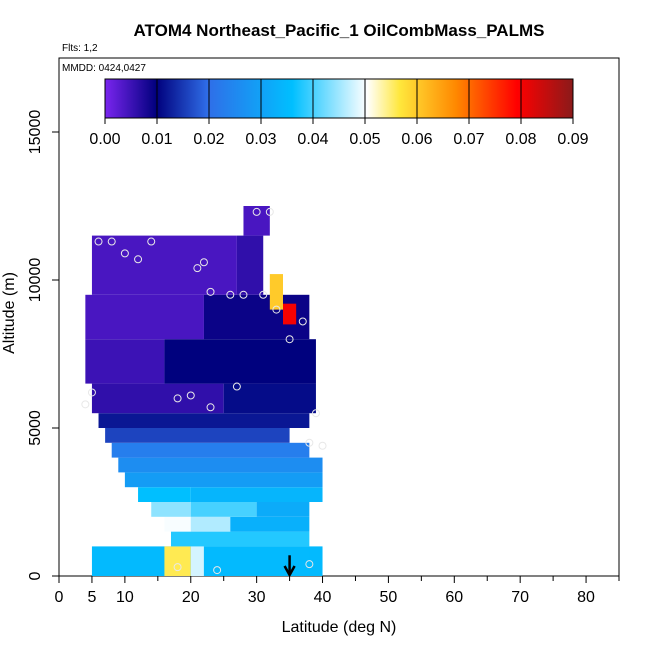 The width and height of the screenshot is (650, 650). What do you see at coordinates (208, 139) in the screenshot?
I see `colorbar-tick-label: 0.02` at bounding box center [208, 139].